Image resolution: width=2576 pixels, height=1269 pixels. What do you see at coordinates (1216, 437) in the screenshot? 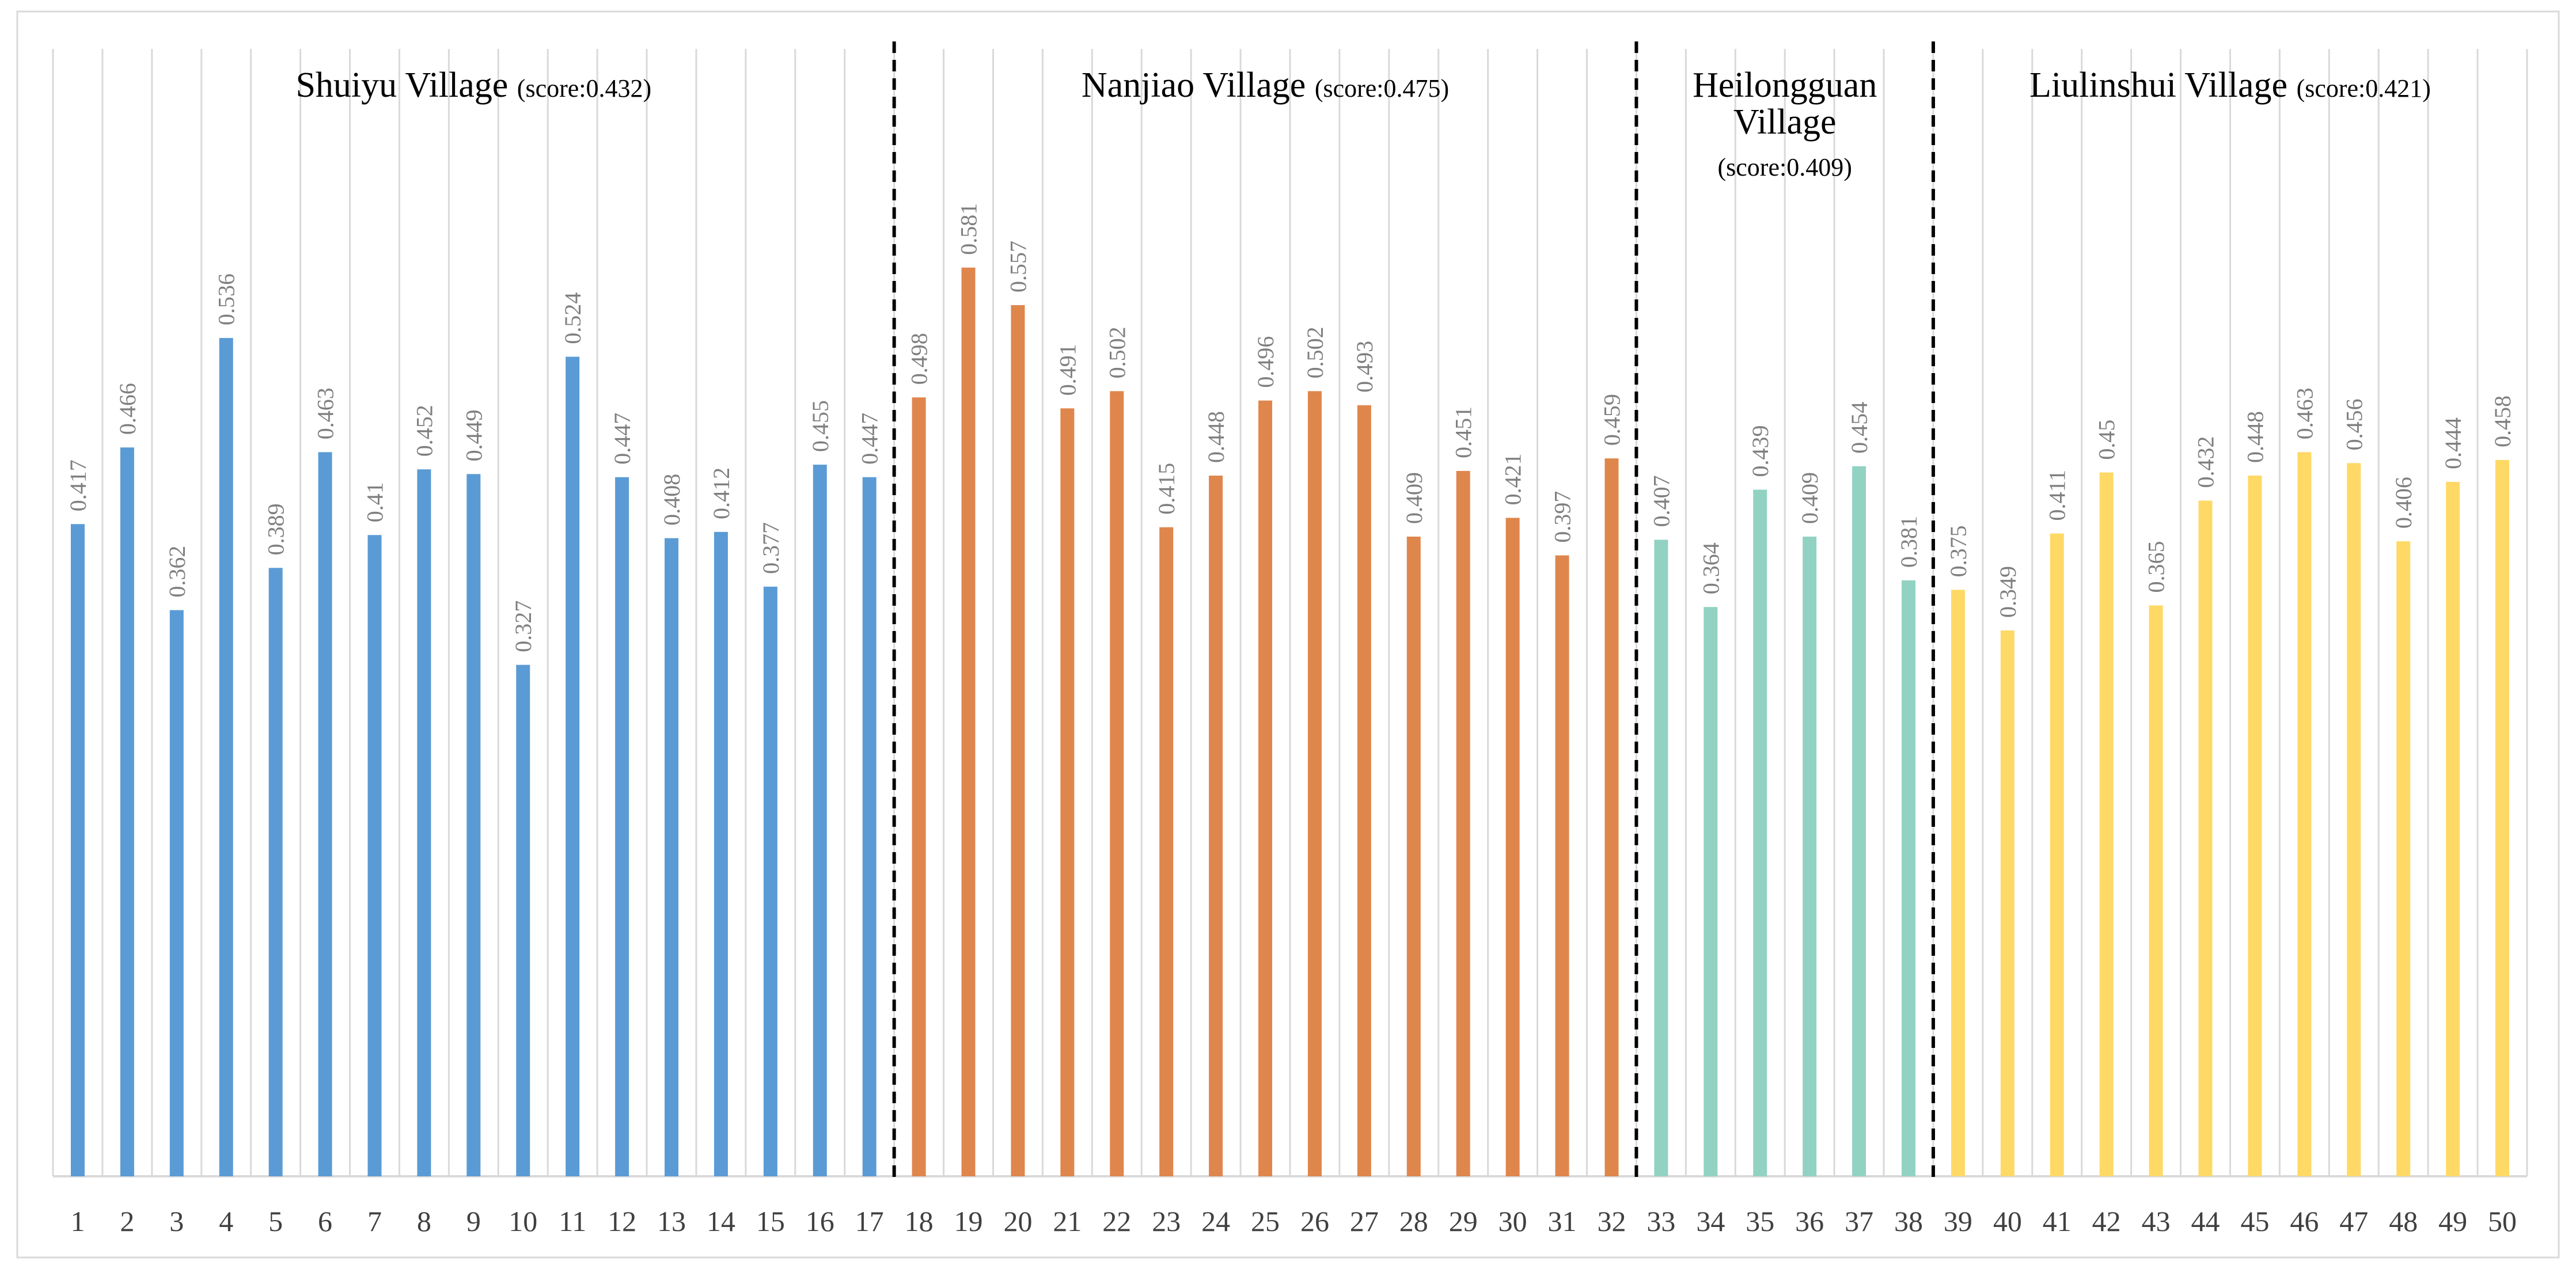
I see `data-label-24: 0.448` at bounding box center [1216, 437].